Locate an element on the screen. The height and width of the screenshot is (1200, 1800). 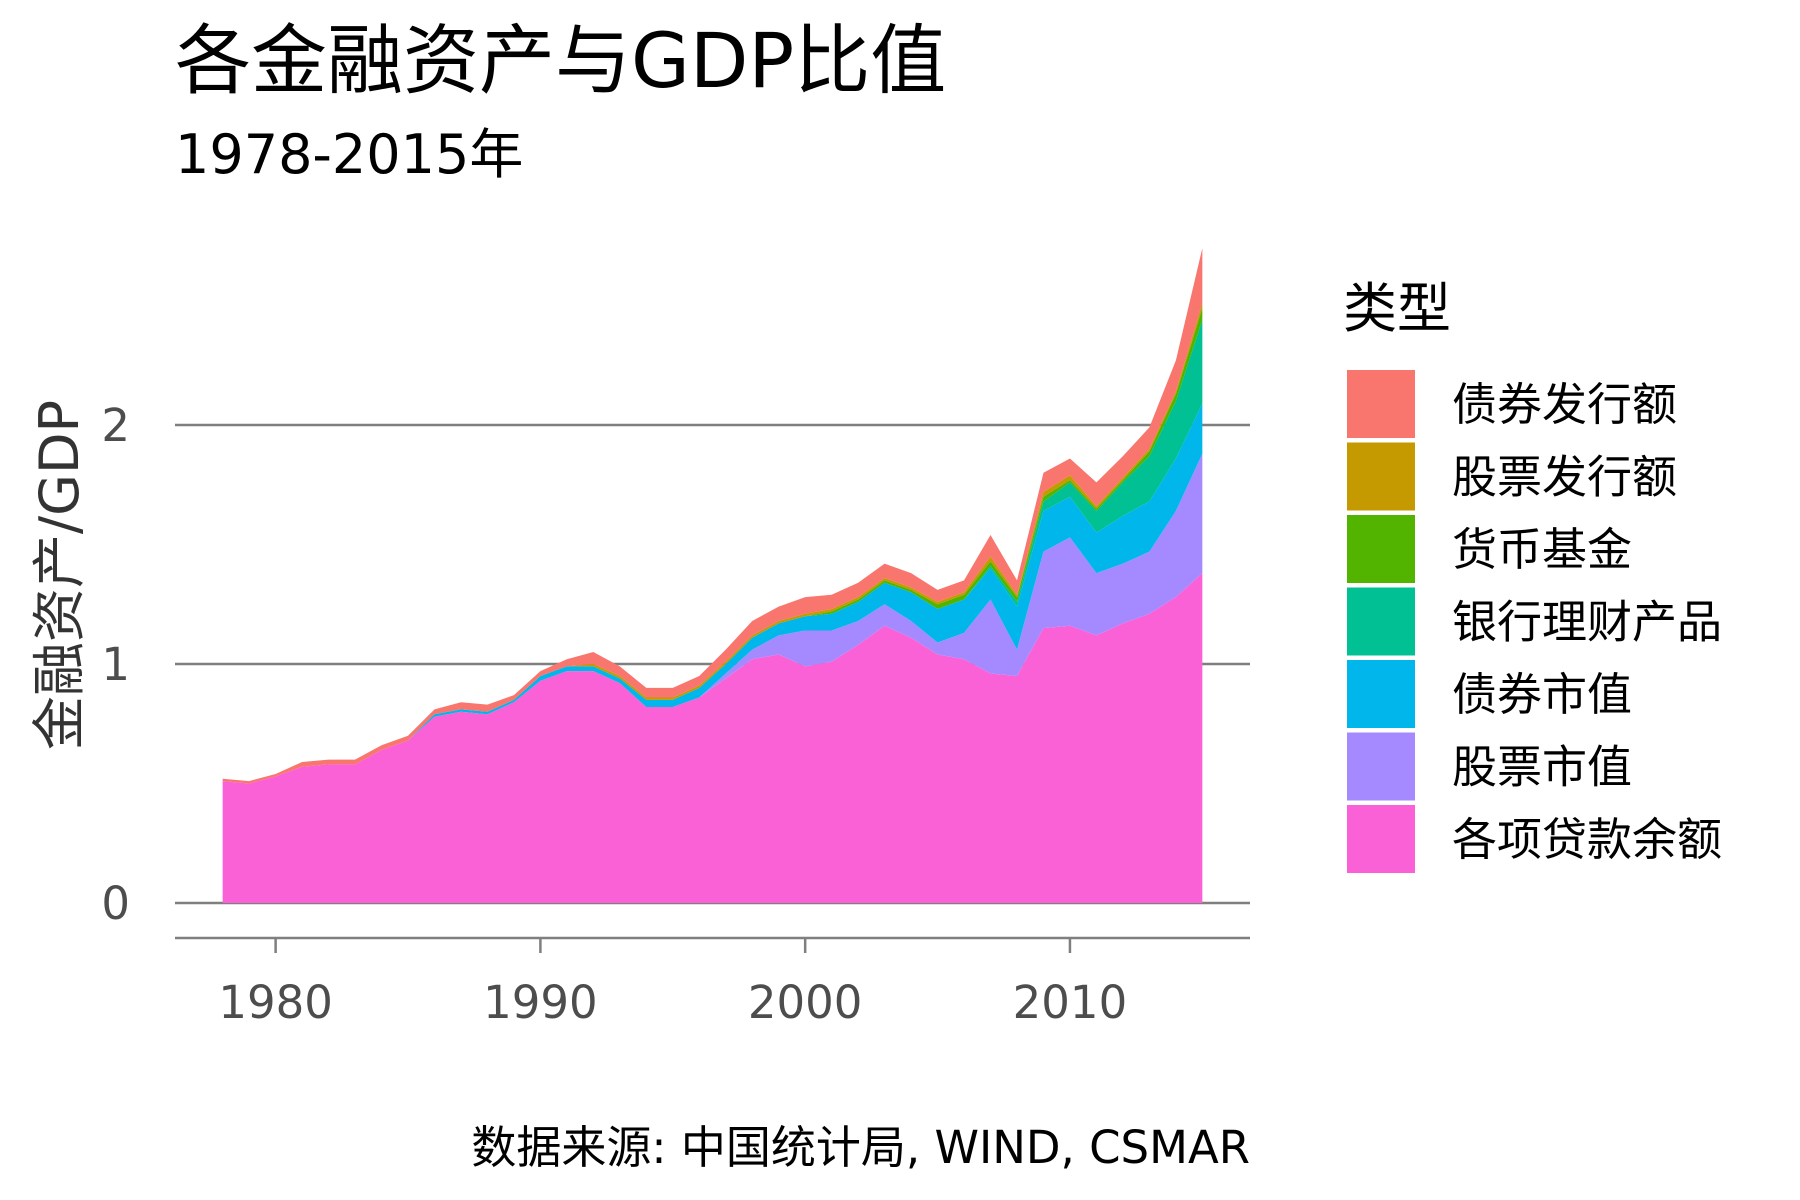
legend-label: 各项贷款余额 is located at coordinates (1587, 839).